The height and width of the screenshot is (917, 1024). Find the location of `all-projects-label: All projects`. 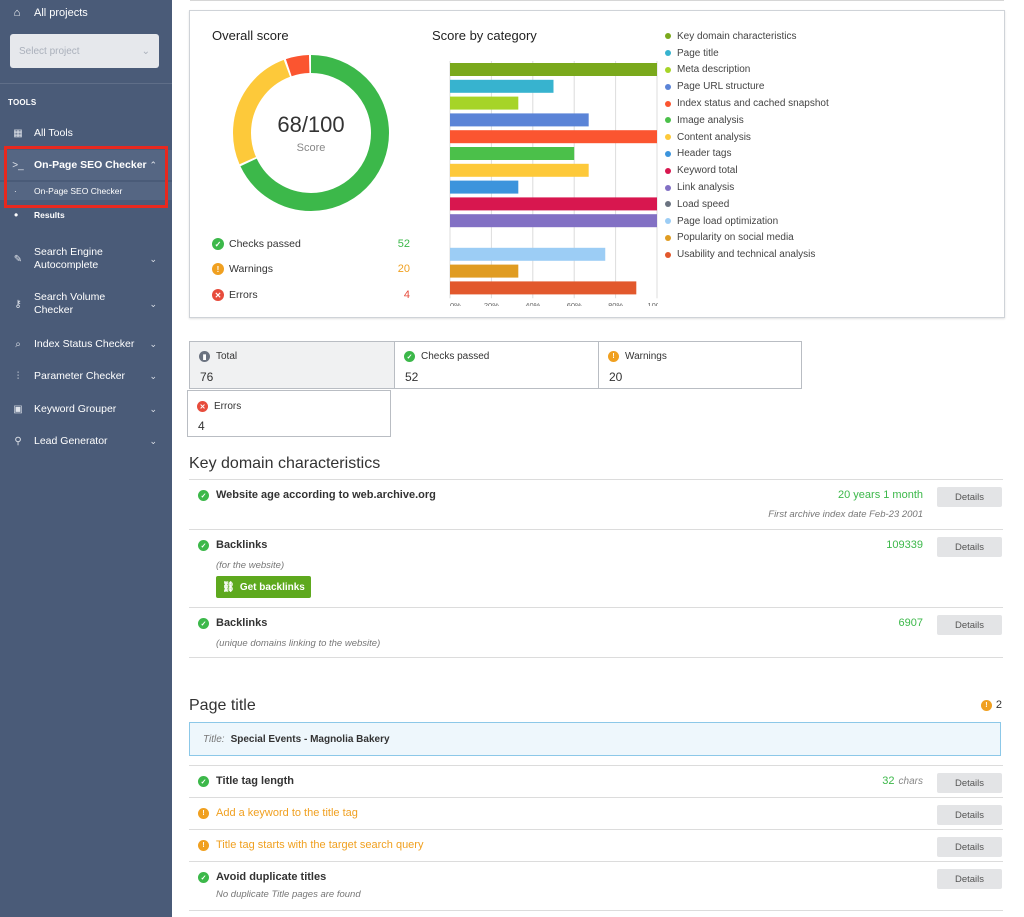

all-projects-label: All projects is located at coordinates (61, 13).